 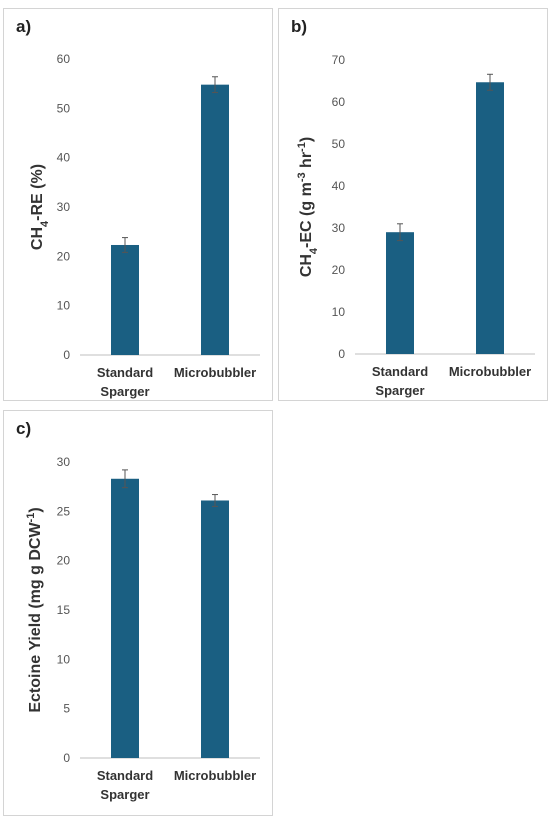 What do you see at coordinates (40, 207) in the screenshot?
I see `y-axis-label: CH4-RE (%)` at bounding box center [40, 207].